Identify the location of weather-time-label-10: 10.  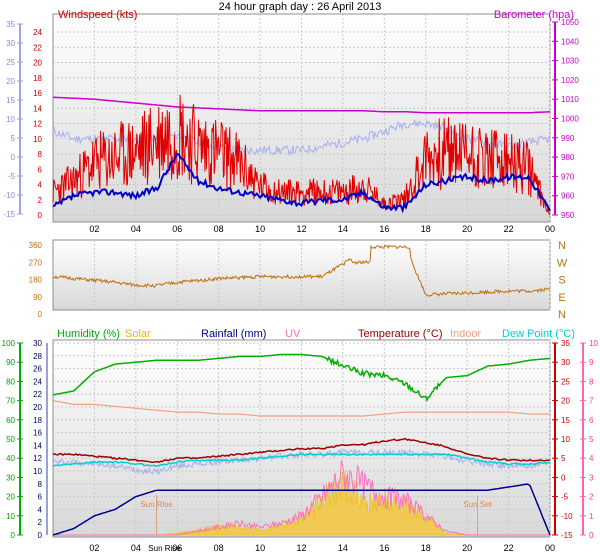
(260, 548).